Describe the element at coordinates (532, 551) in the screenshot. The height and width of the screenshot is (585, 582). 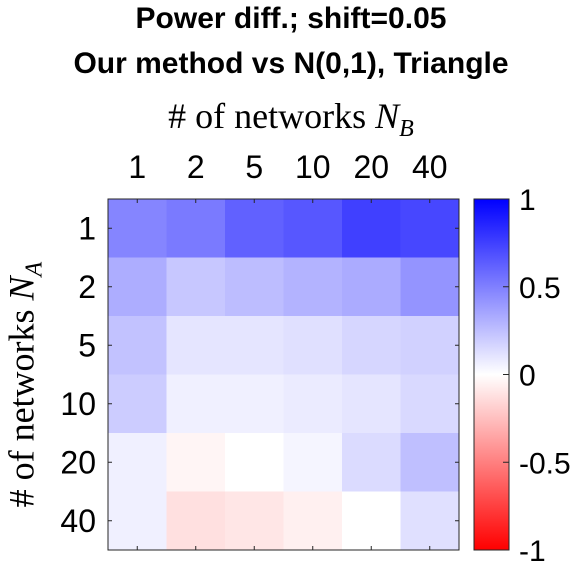
I see `colorbar-tick-label: -1` at that location.